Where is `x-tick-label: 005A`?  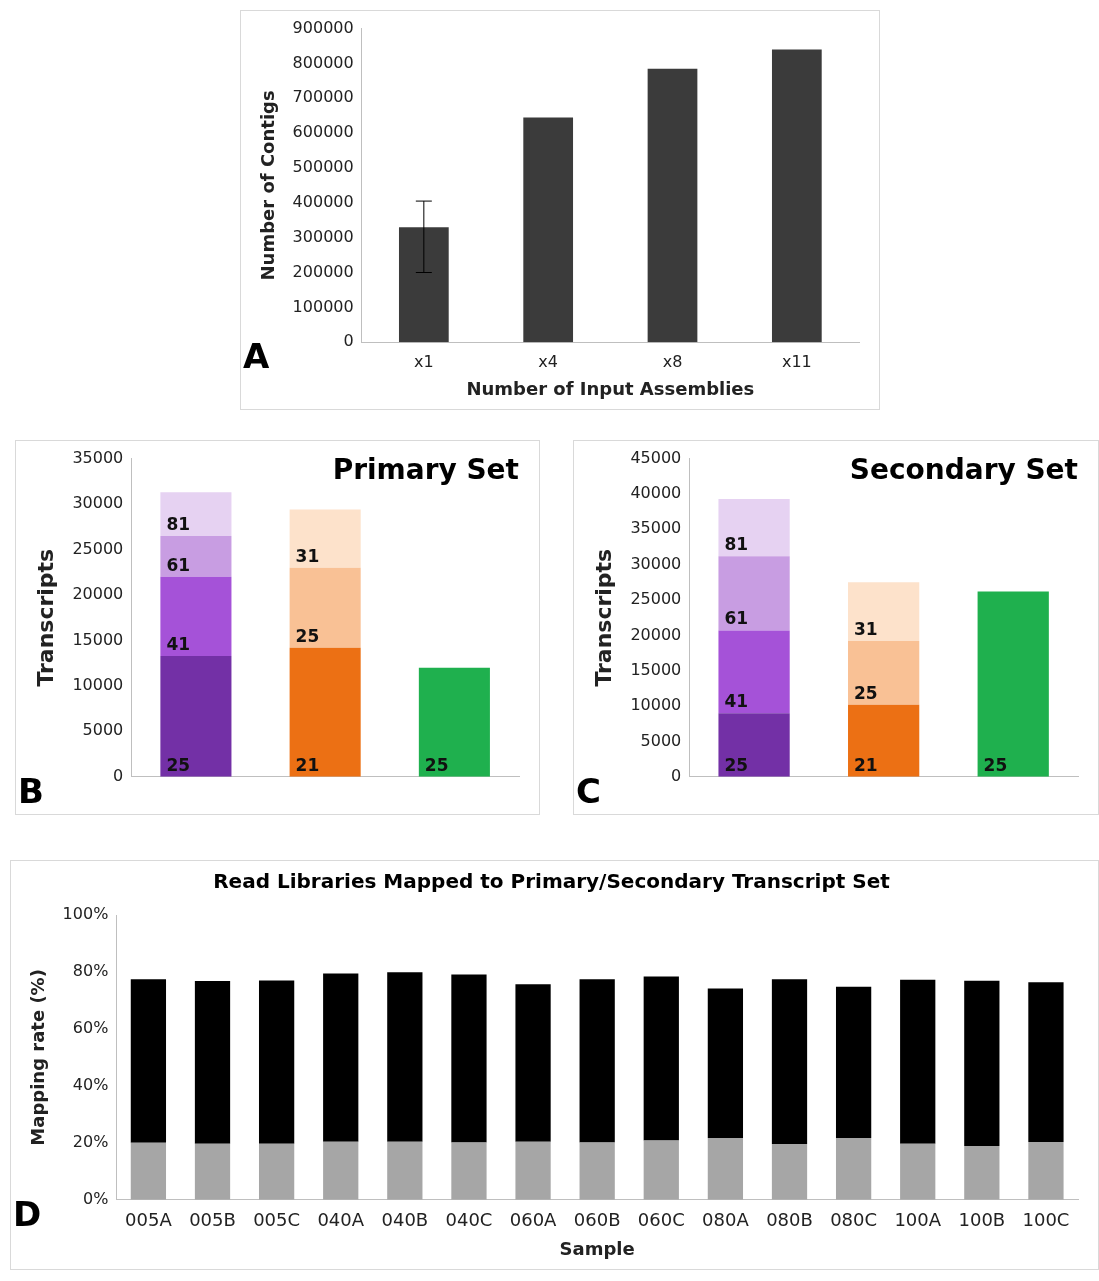
x-tick-label: 005A is located at coordinates (149, 1220).